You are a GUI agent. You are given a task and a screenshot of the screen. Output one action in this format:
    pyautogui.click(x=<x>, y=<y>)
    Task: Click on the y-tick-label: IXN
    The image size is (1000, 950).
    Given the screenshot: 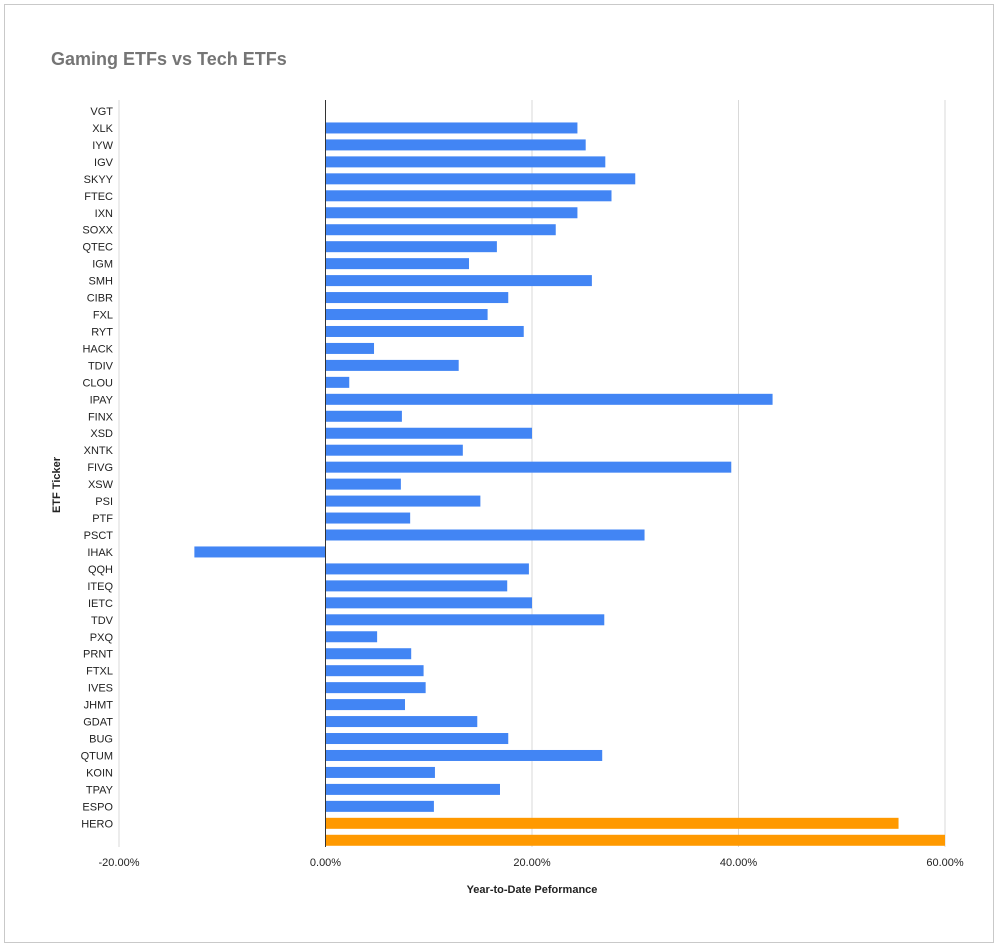 What is the action you would take?
    pyautogui.click(x=104, y=214)
    